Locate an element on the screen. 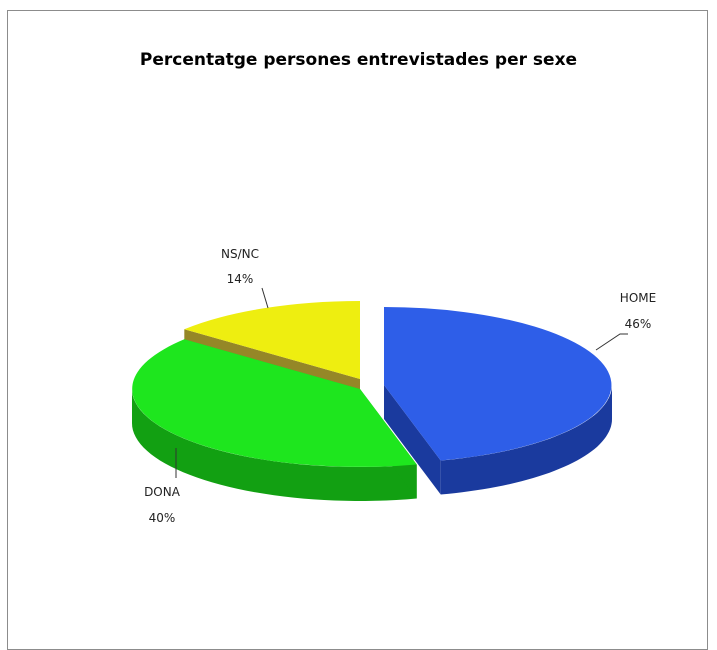 The height and width of the screenshot is (650, 717). value-dona: 40% is located at coordinates (162, 518).